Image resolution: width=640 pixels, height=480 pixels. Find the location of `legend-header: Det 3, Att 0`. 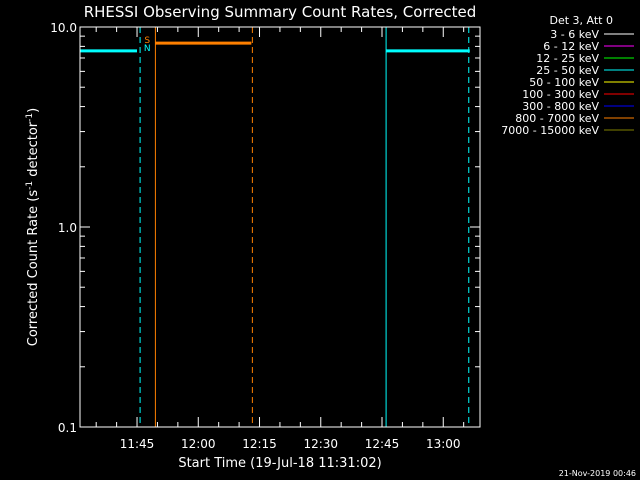

legend-header: Det 3, Att 0 is located at coordinates (582, 20).